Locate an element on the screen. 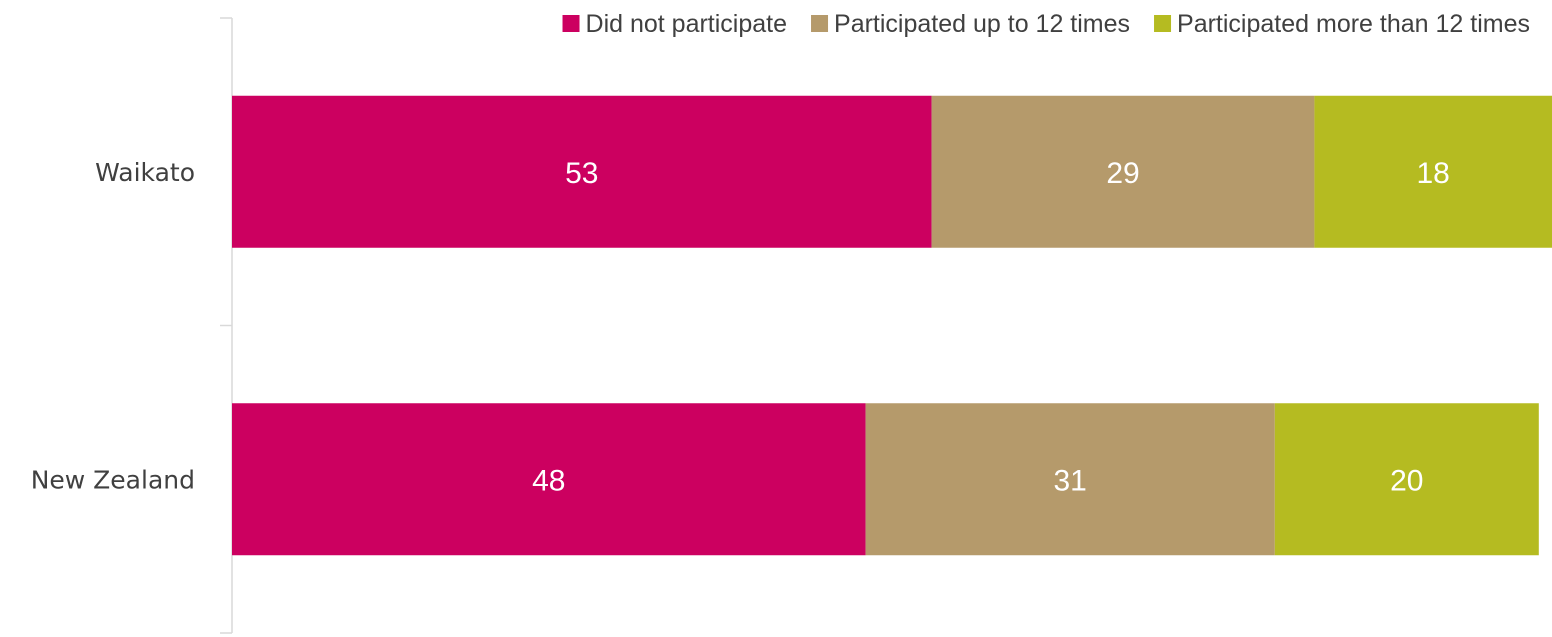  category-axis is located at coordinates (226, 325).